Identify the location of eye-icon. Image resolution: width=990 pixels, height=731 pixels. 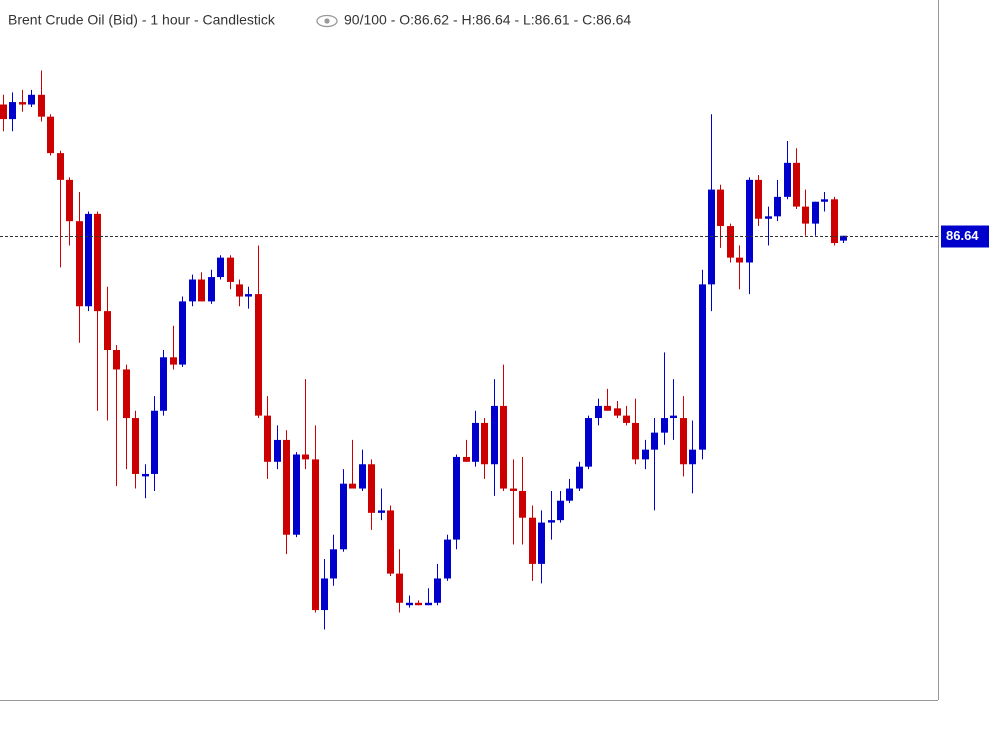
(327, 21).